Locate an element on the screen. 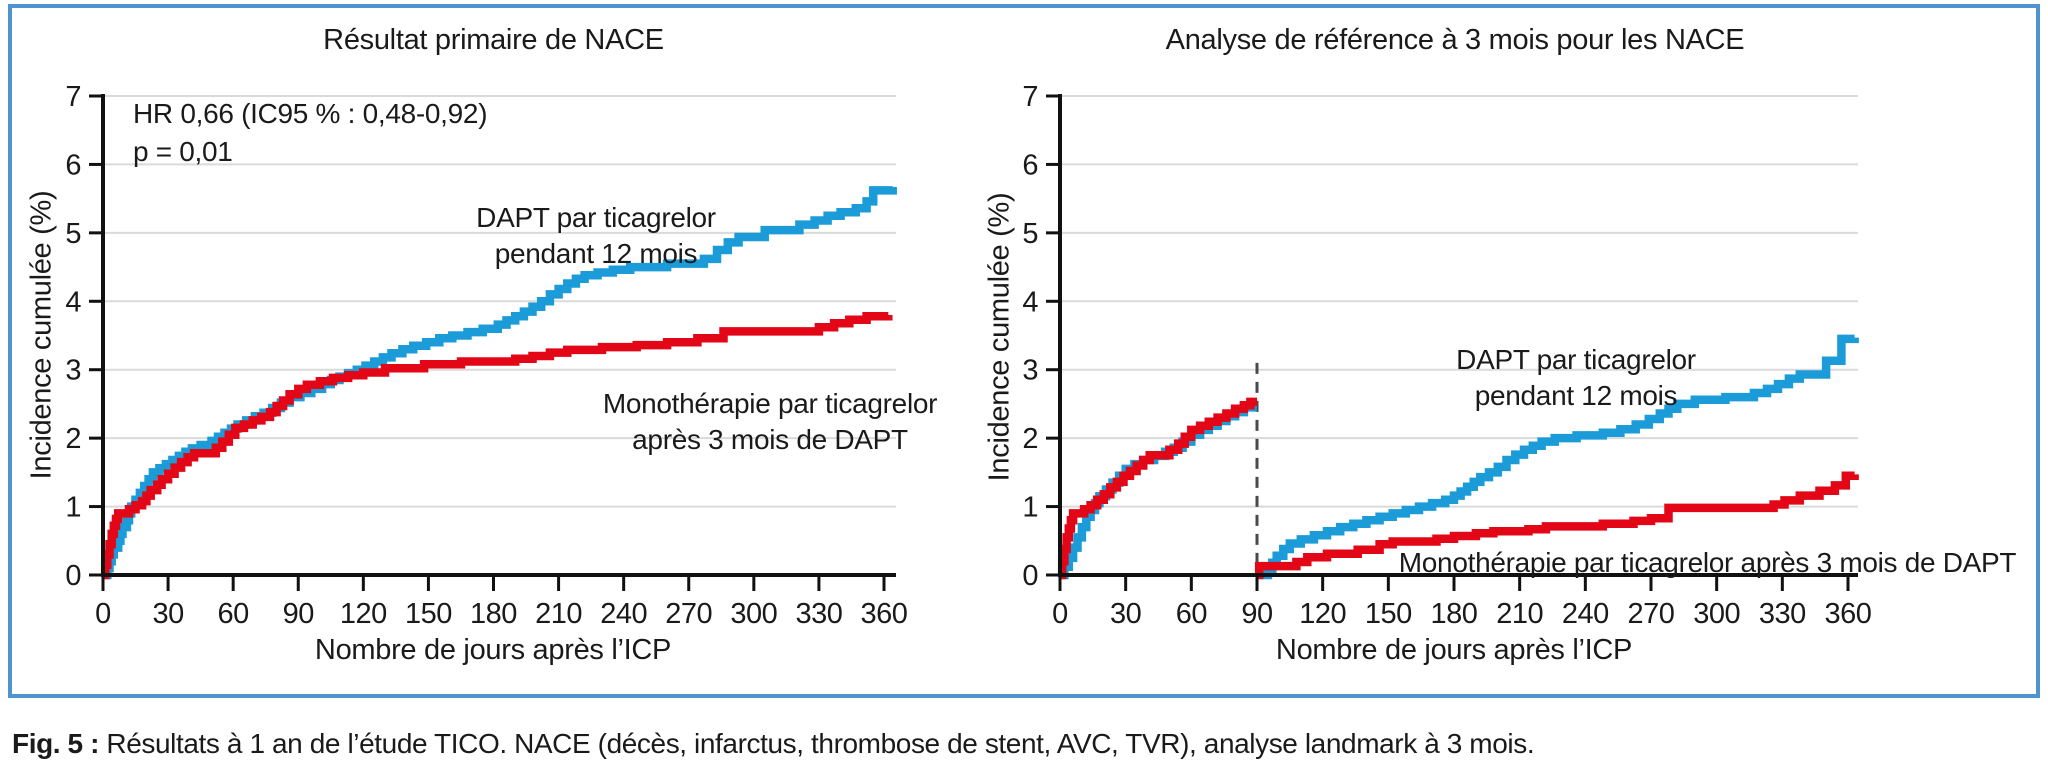 This screenshot has height=766, width=2048. right-dapt-curve-label: DAPT par ticagrelor pendant 12 mois is located at coordinates (1576, 378).